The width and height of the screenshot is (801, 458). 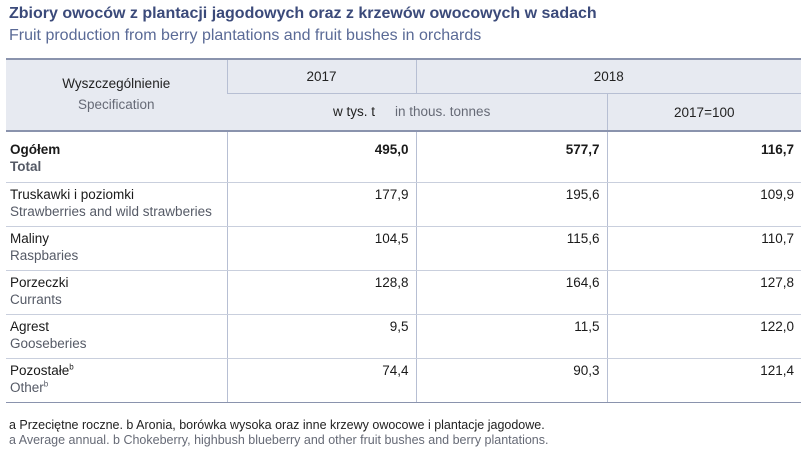 I want to click on index-value: 110,7, so click(x=703, y=248).